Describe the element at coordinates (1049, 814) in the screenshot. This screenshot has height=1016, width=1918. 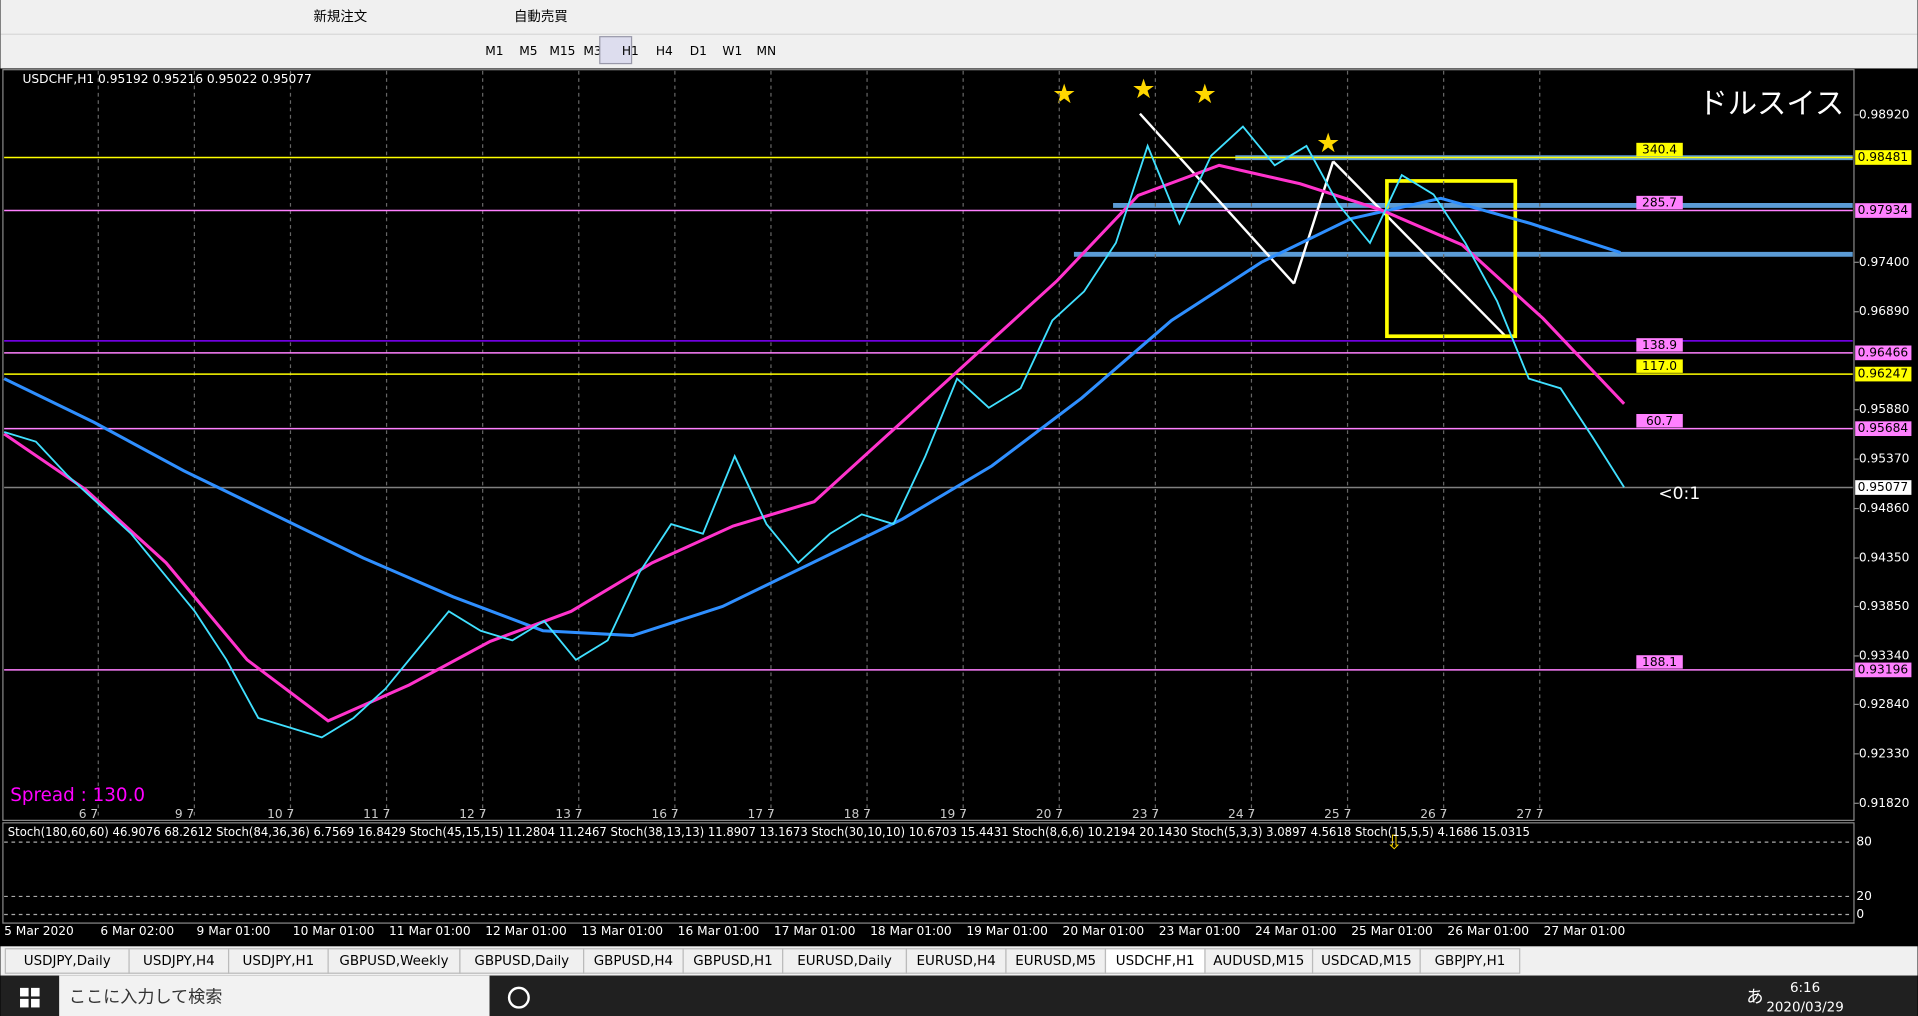
I see `day-label: 20 7` at that location.